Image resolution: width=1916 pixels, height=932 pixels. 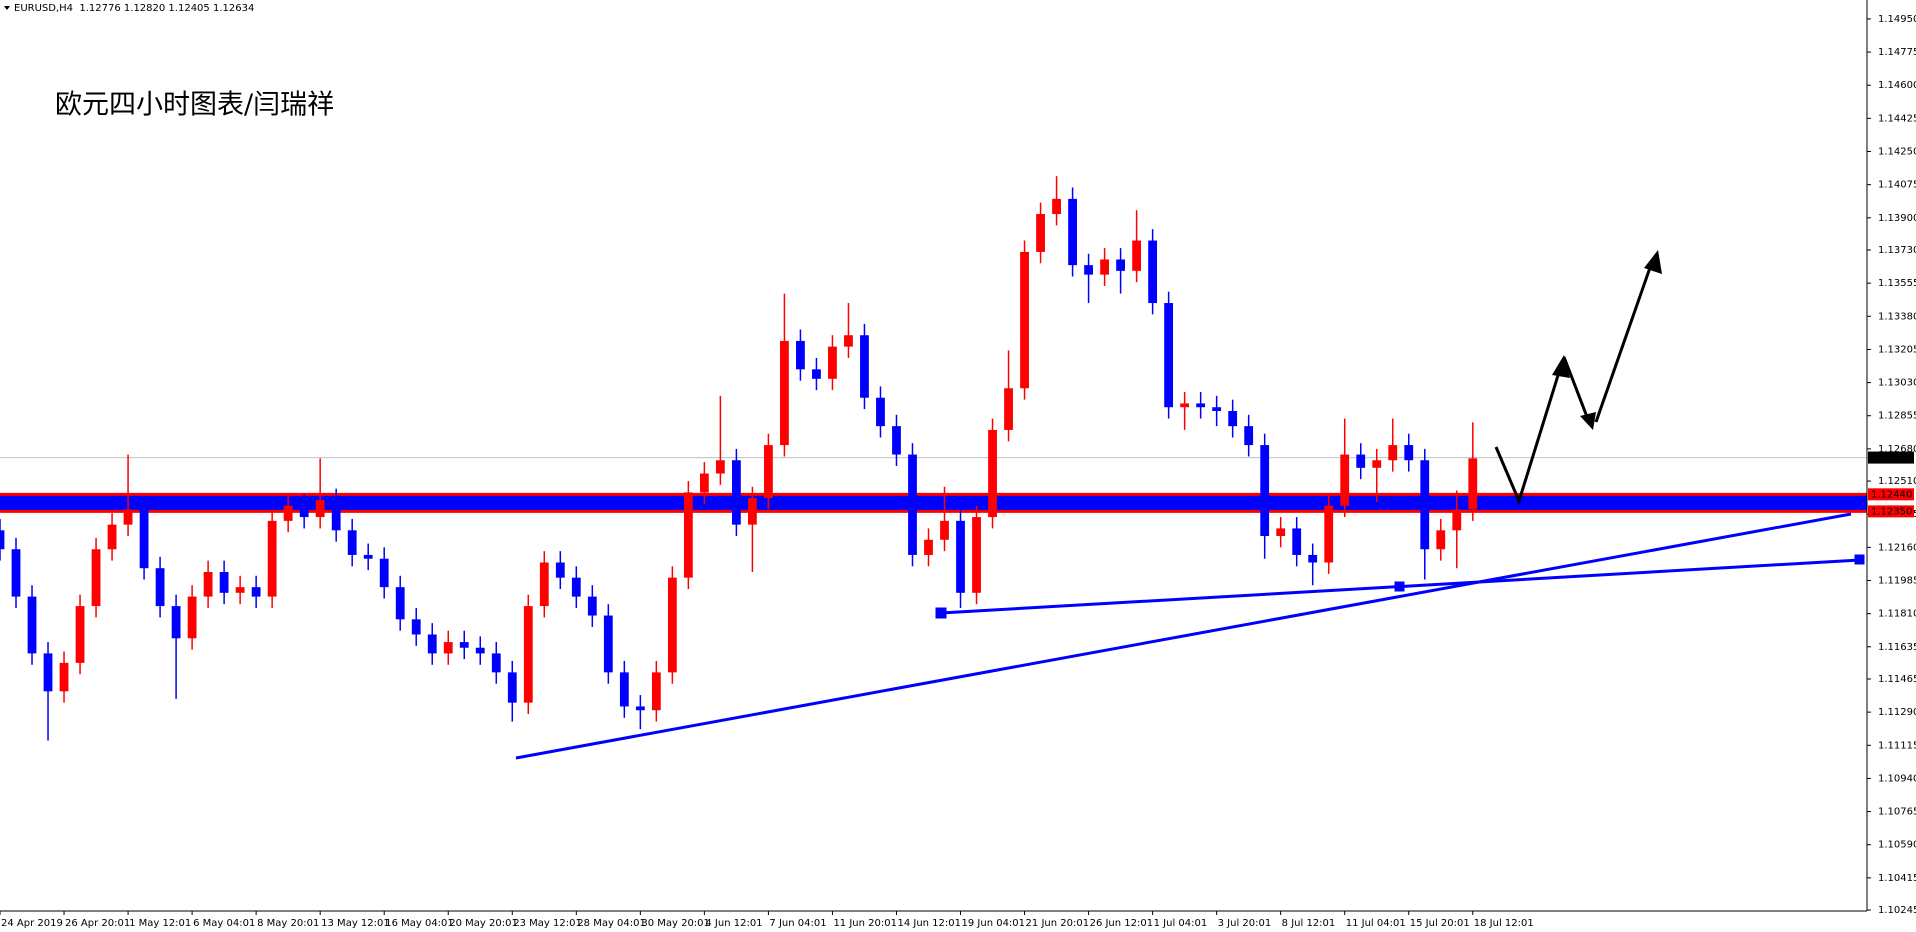 I want to click on y-tick-label: 1.13380, so click(x=1897, y=316).